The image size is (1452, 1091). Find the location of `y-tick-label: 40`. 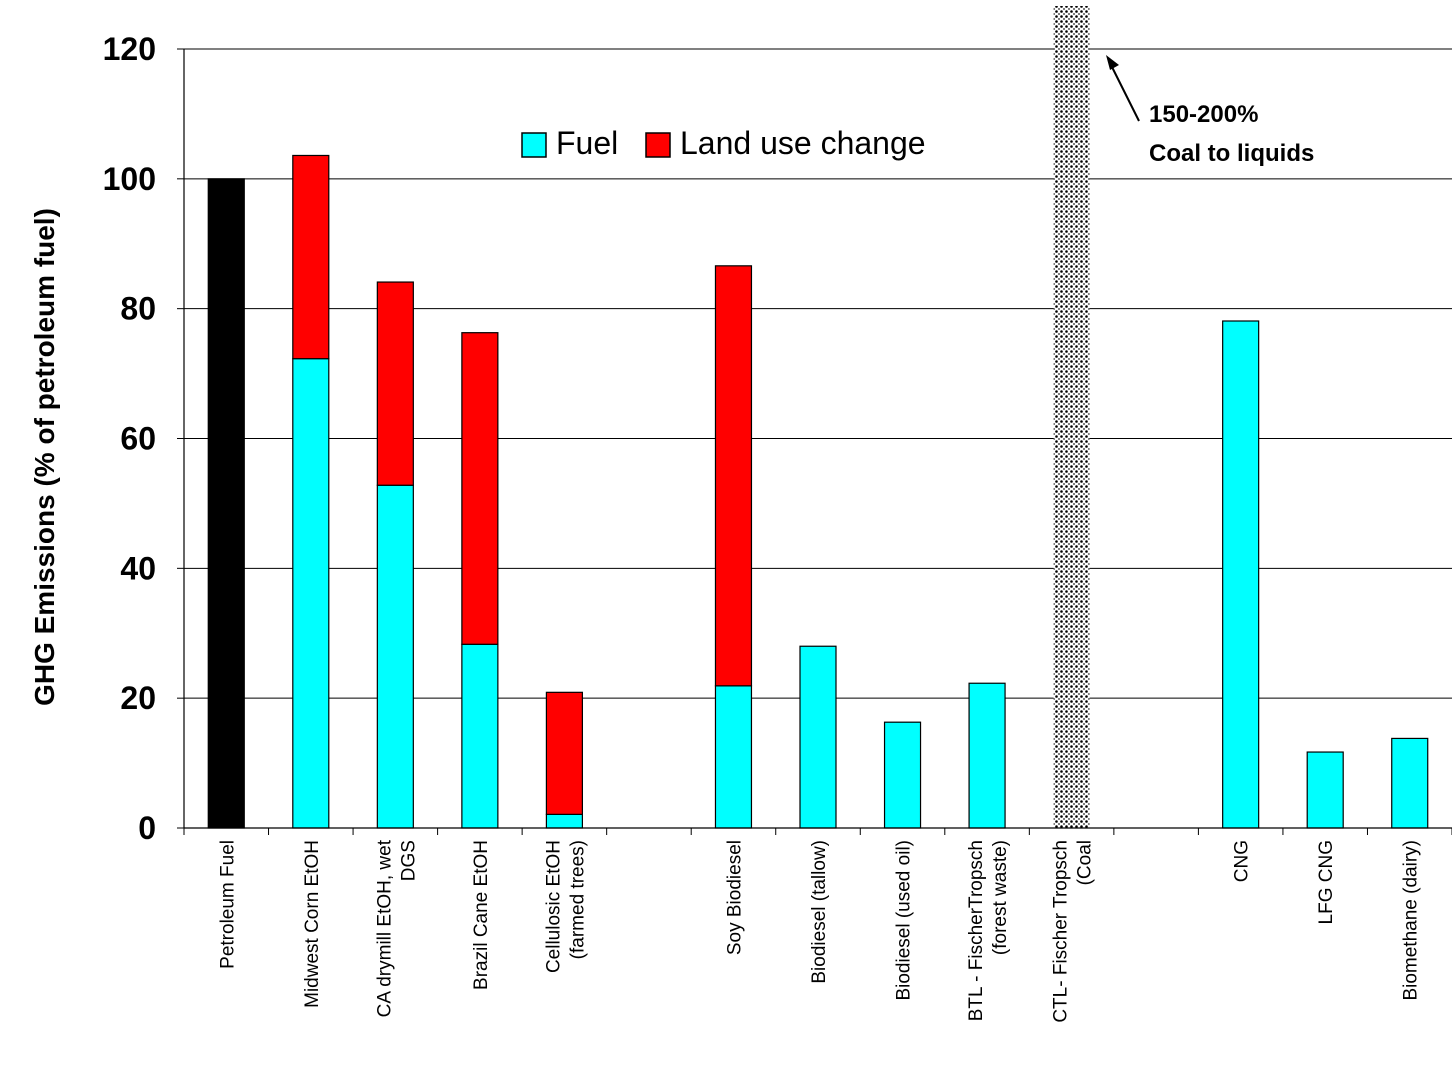

y-tick-label: 40 is located at coordinates (138, 568).